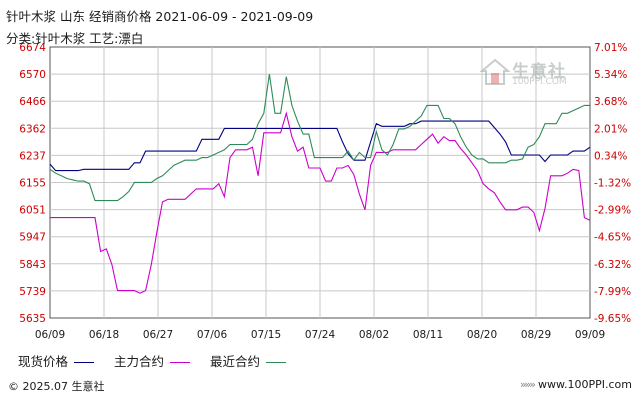 The height and width of the screenshot is (400, 640). What do you see at coordinates (527, 384) in the screenshot?
I see `arrows-icon: »»»` at bounding box center [527, 384].